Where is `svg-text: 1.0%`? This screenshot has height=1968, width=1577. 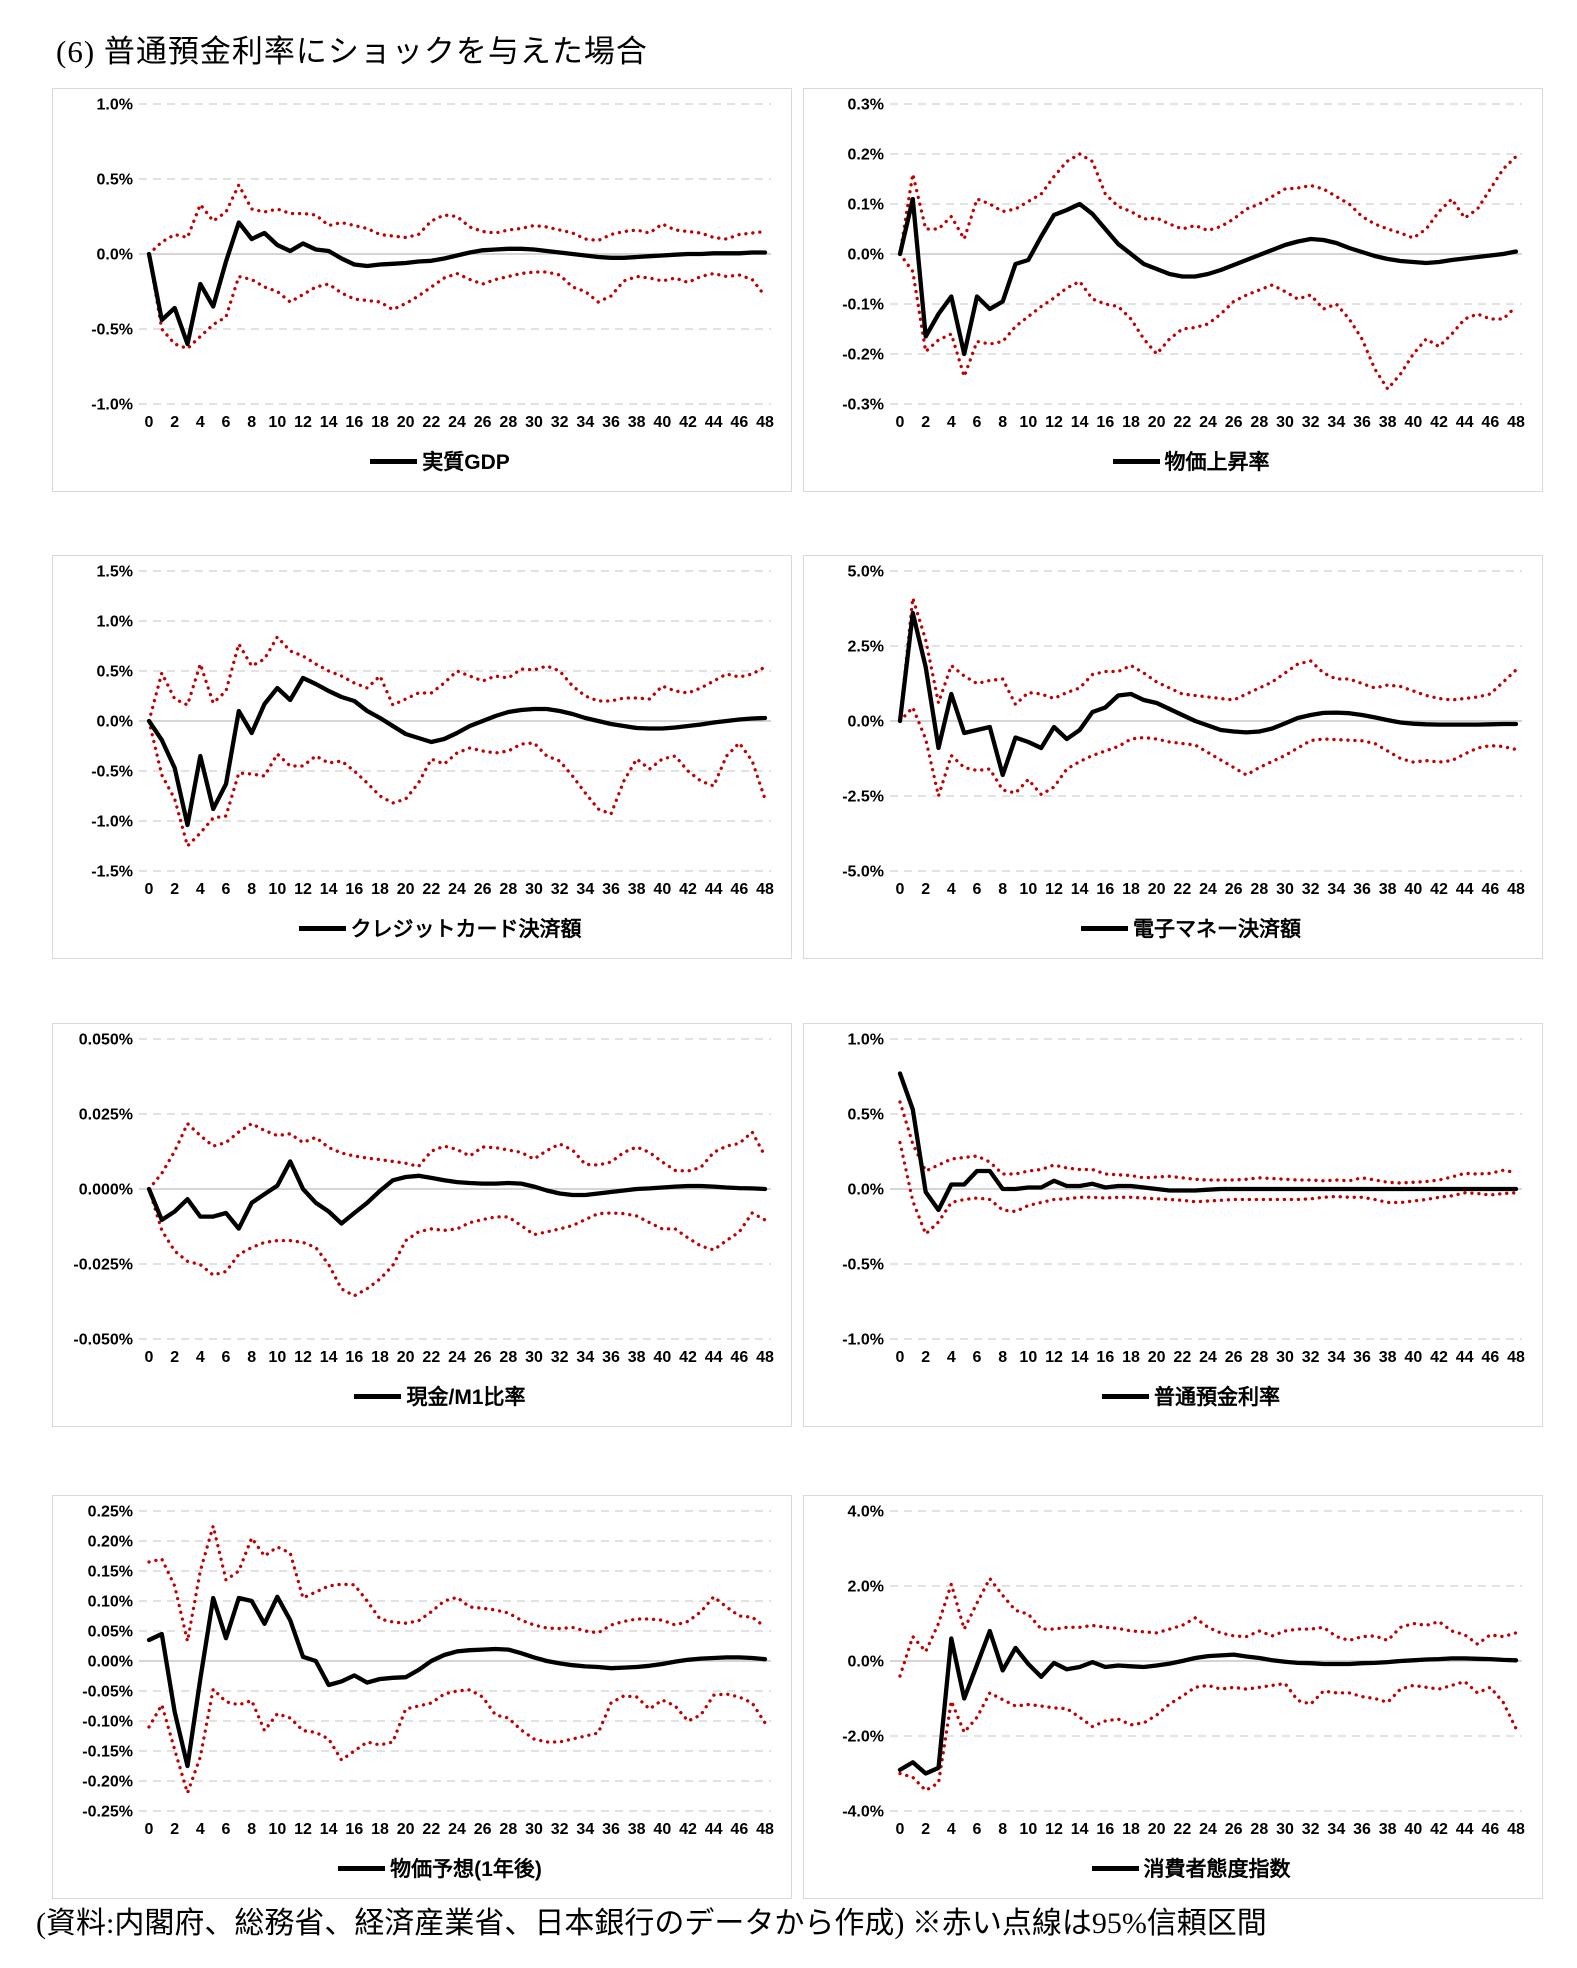
svg-text: 1.0% is located at coordinates (115, 105).